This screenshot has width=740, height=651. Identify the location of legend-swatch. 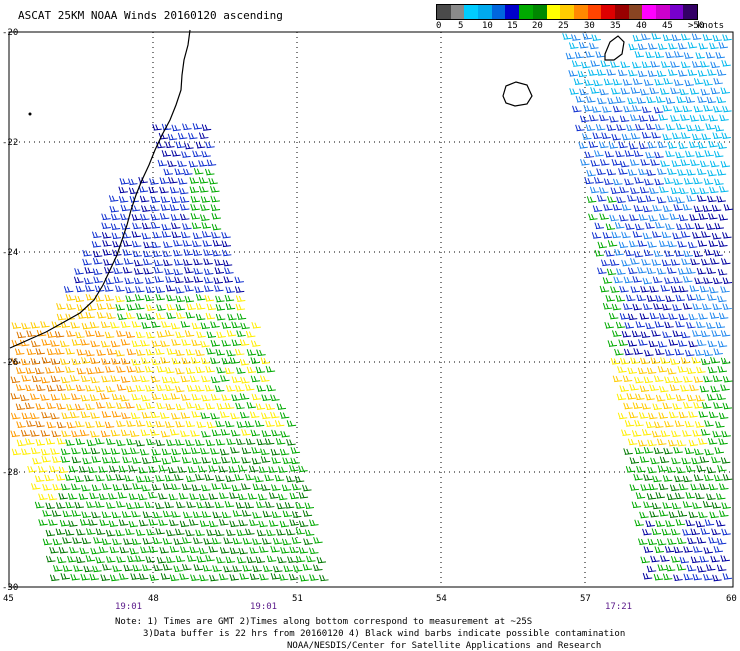
(580, 12).